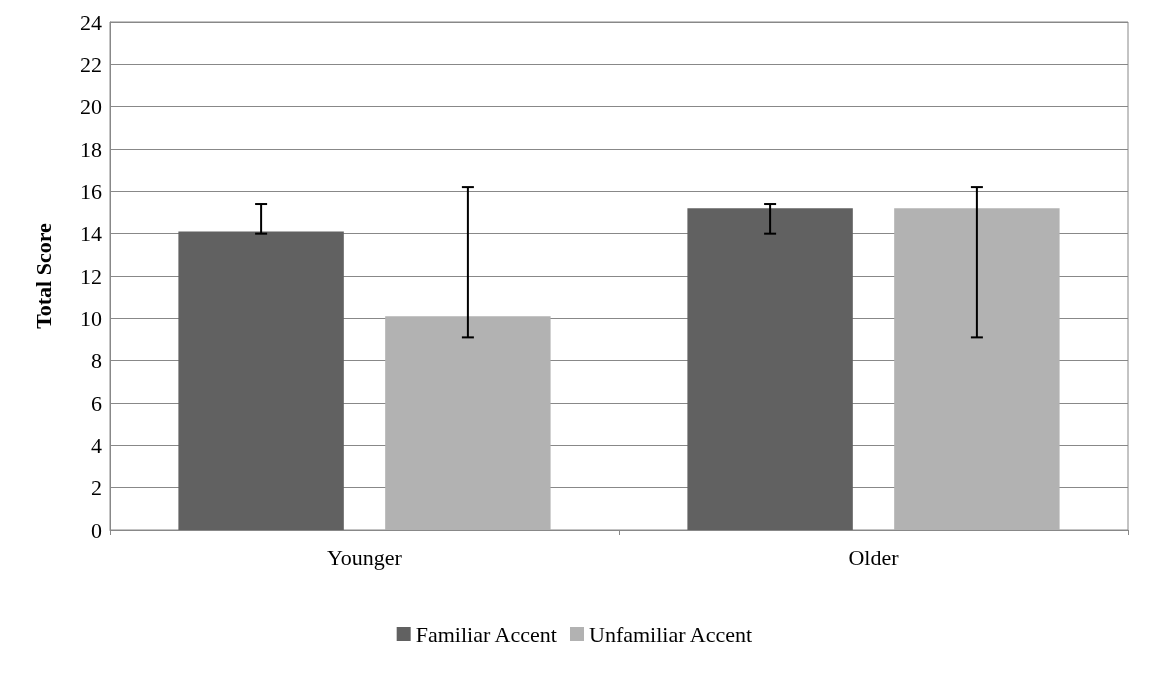 This screenshot has width=1150, height=674. I want to click on y-tick-label: 0, so click(96, 530).